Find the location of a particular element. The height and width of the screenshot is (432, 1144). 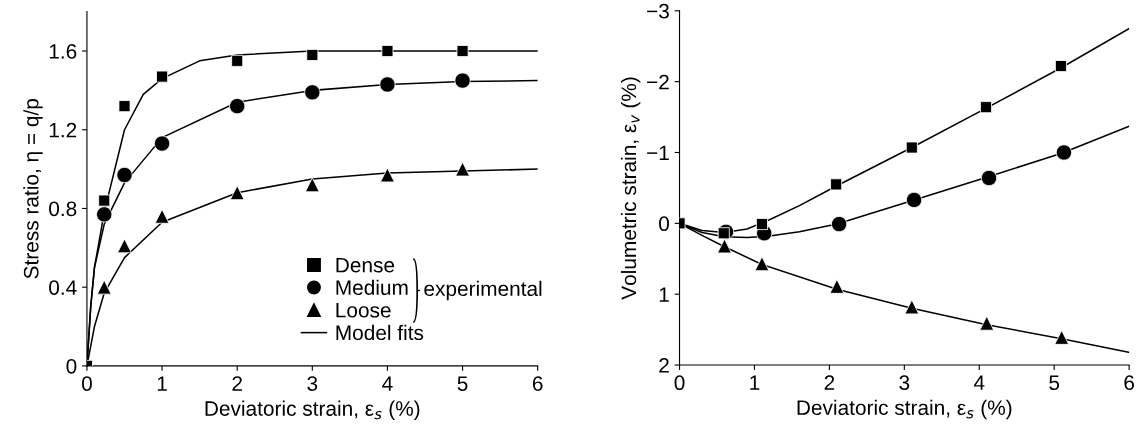

y-tick-label: 1.6 is located at coordinates (63, 51).